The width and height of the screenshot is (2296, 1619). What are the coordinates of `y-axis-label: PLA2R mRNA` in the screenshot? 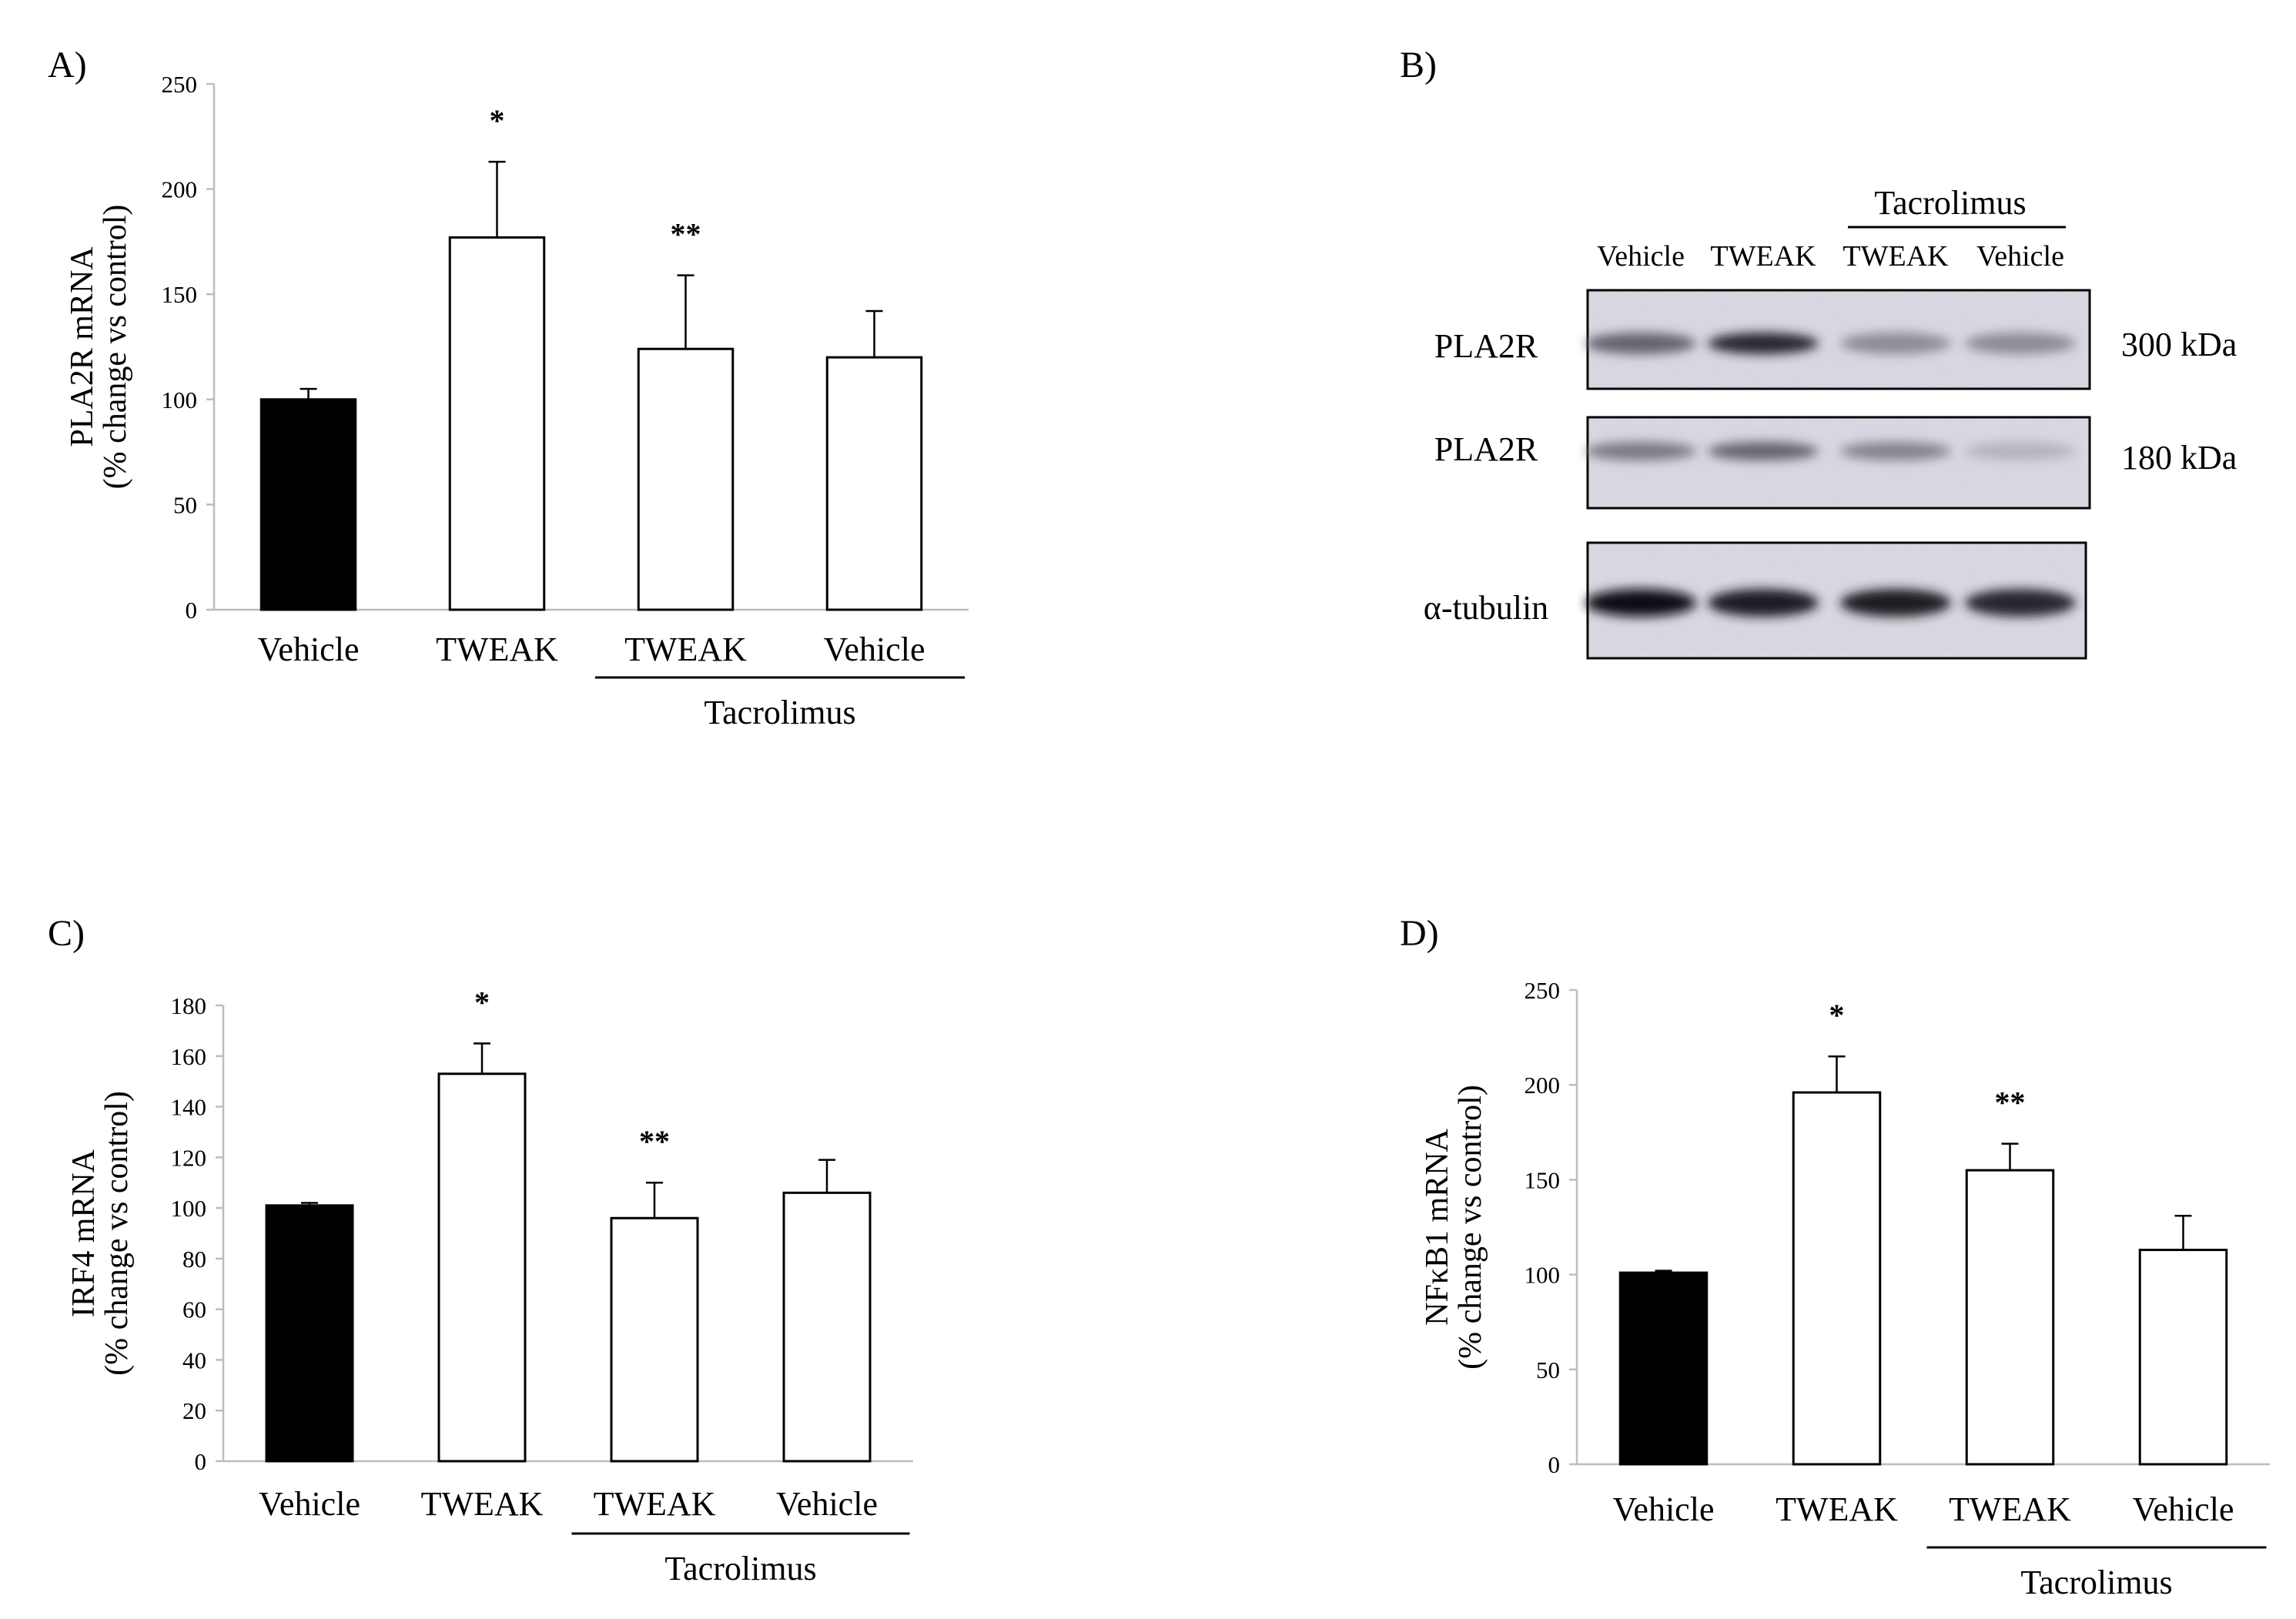 It's located at (82, 347).